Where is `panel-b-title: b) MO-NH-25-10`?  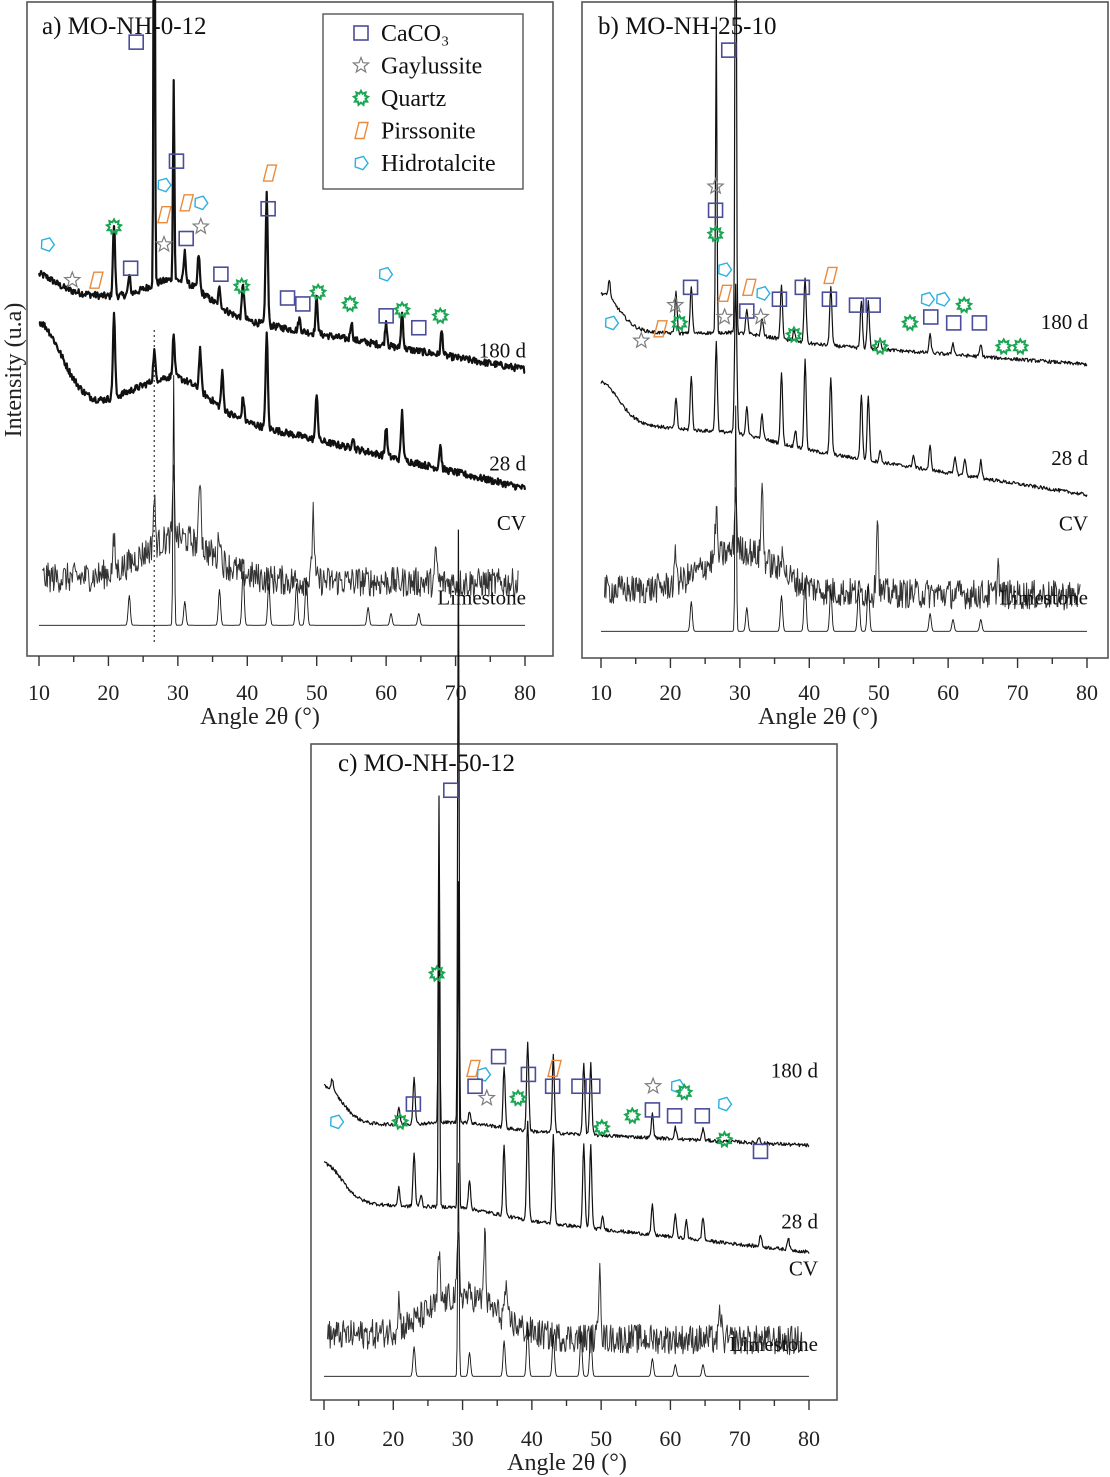 panel-b-title: b) MO-NH-25-10 is located at coordinates (687, 26).